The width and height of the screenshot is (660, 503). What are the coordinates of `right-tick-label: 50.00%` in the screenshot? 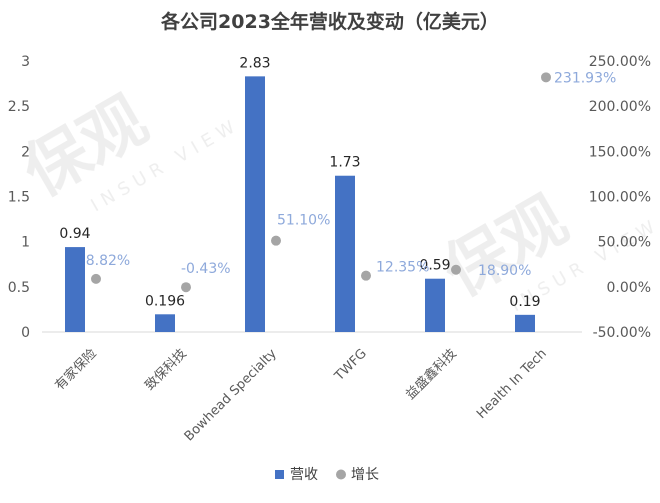 It's located at (624, 243).